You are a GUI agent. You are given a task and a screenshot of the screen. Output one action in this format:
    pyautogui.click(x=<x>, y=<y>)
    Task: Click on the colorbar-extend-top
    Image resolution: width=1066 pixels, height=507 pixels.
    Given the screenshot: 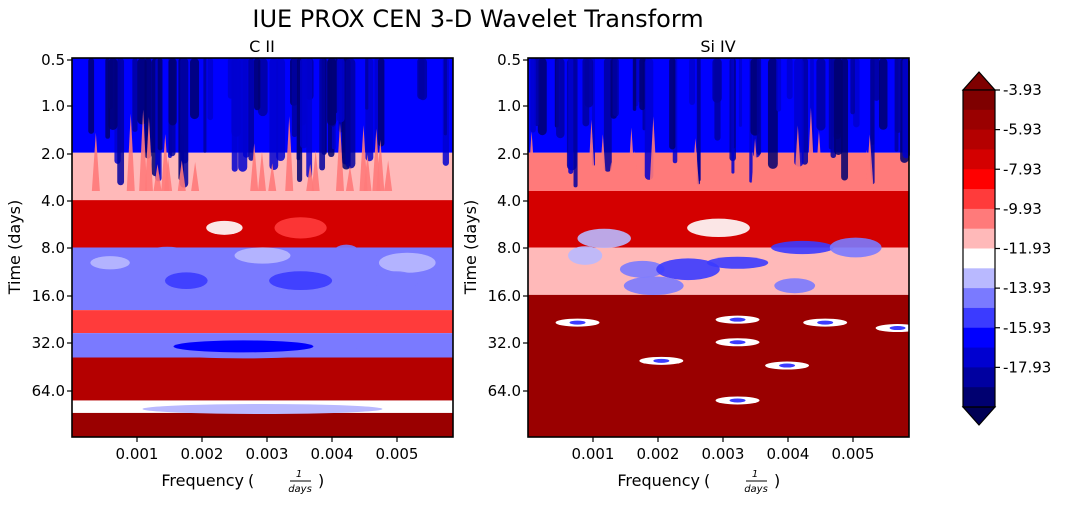 What is the action you would take?
    pyautogui.click(x=979, y=81)
    